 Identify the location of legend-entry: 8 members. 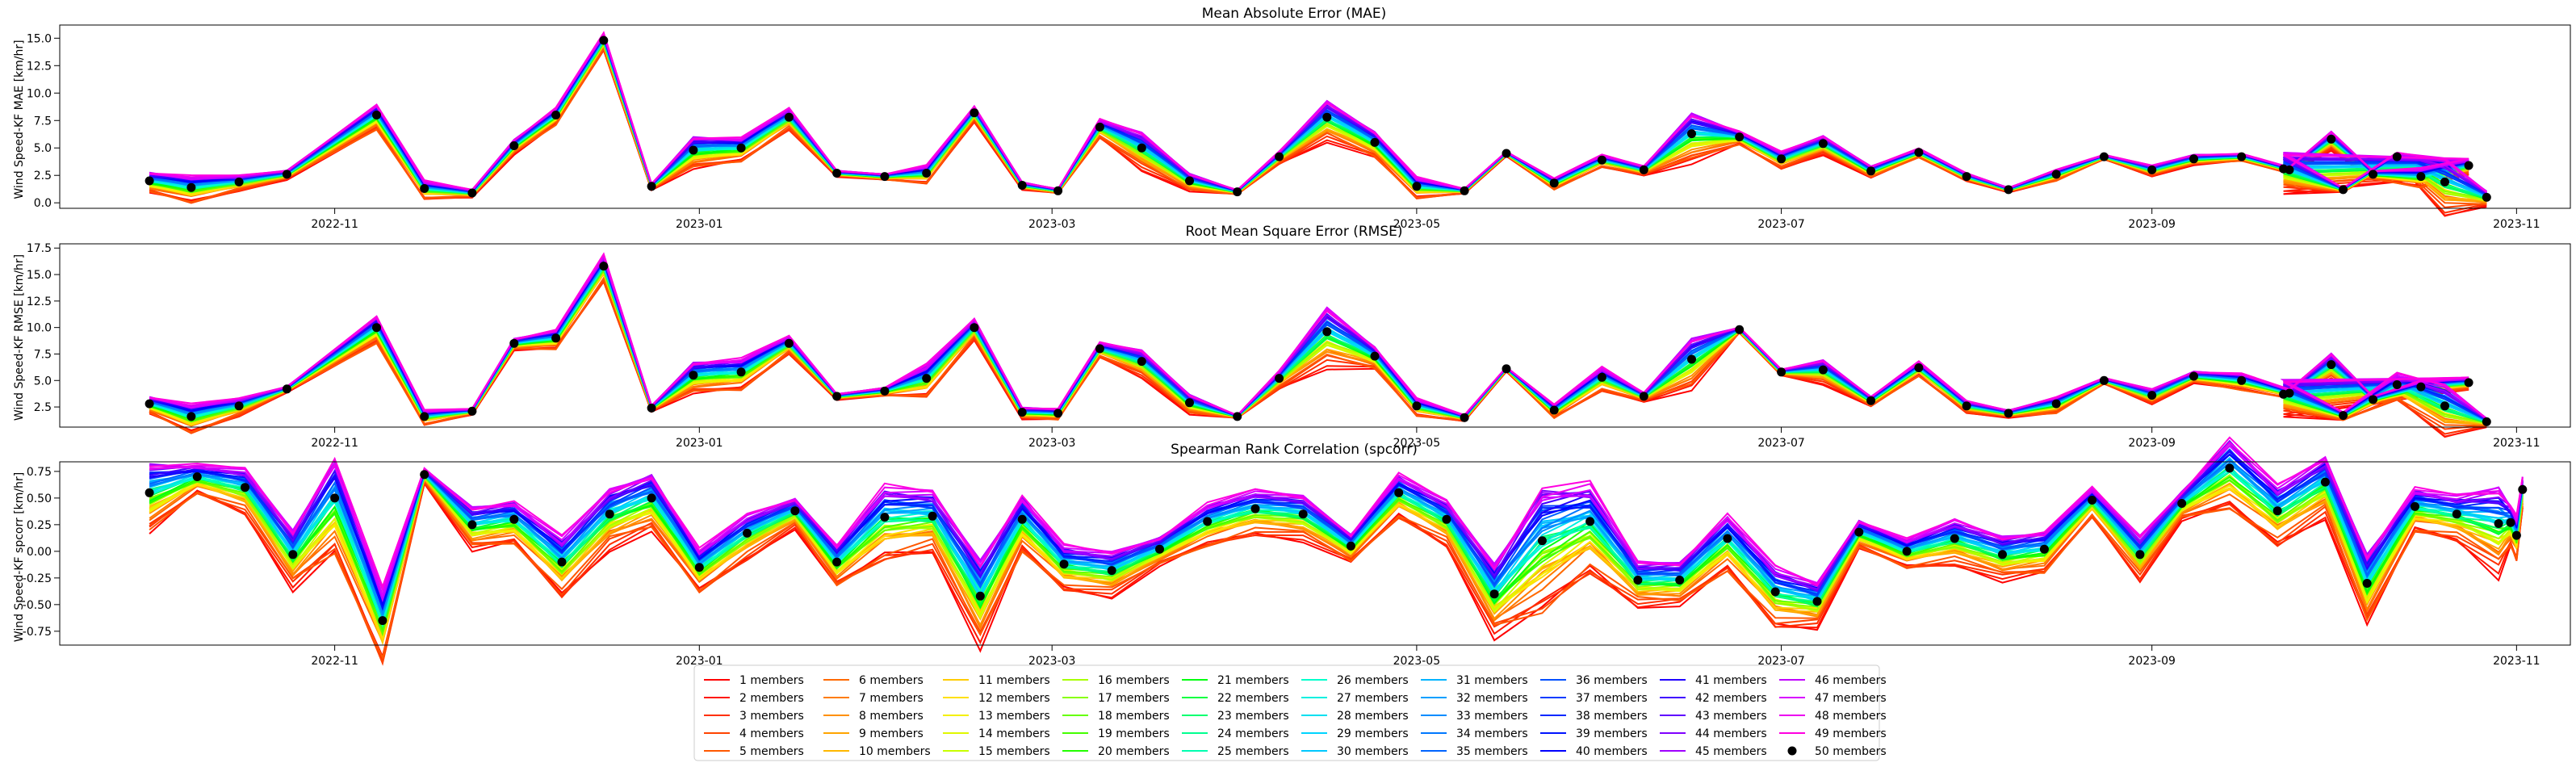
(892, 716).